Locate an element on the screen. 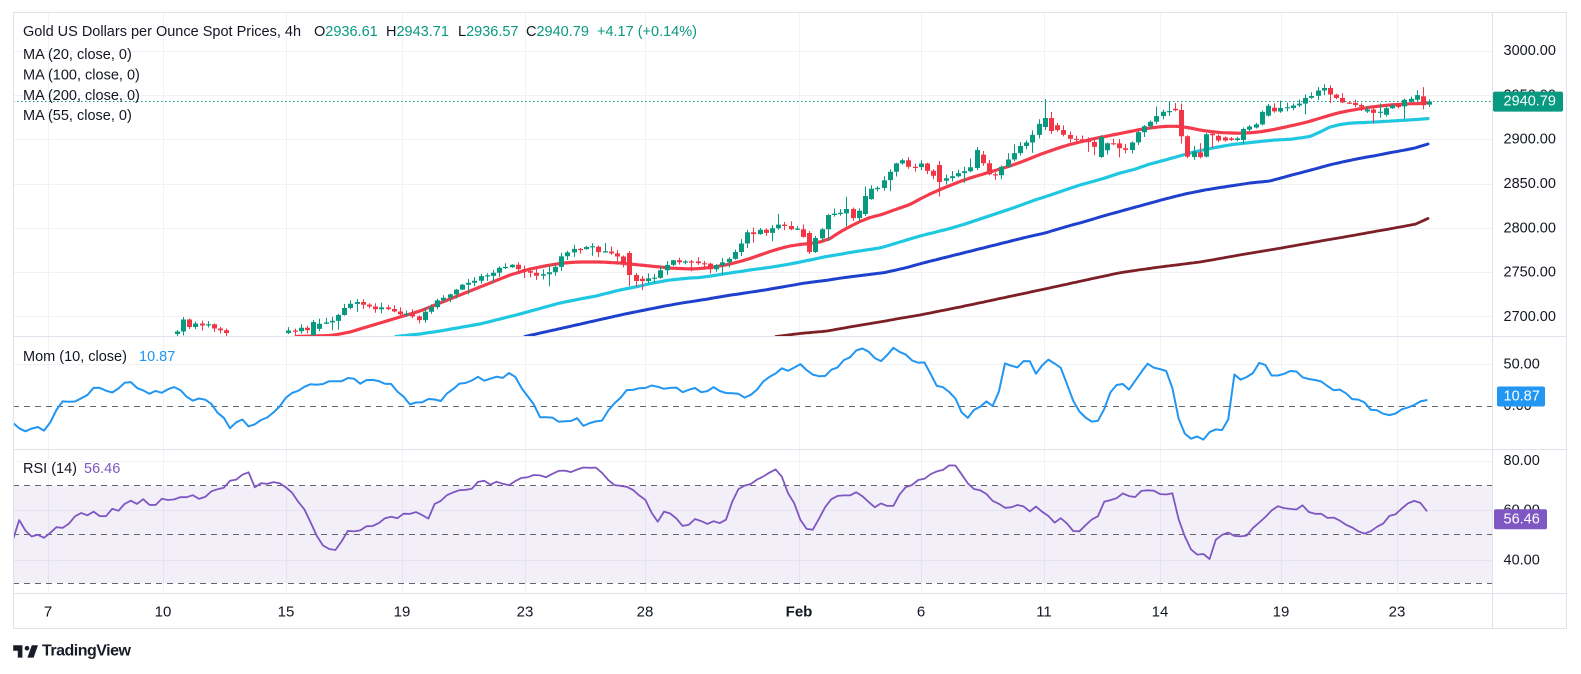 The height and width of the screenshot is (674, 1581). svg-text: 2800.00 is located at coordinates (1530, 228).